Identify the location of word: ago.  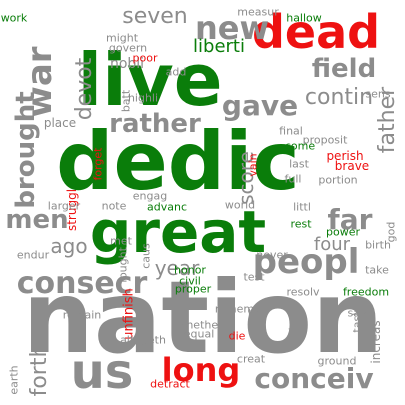
(69, 246).